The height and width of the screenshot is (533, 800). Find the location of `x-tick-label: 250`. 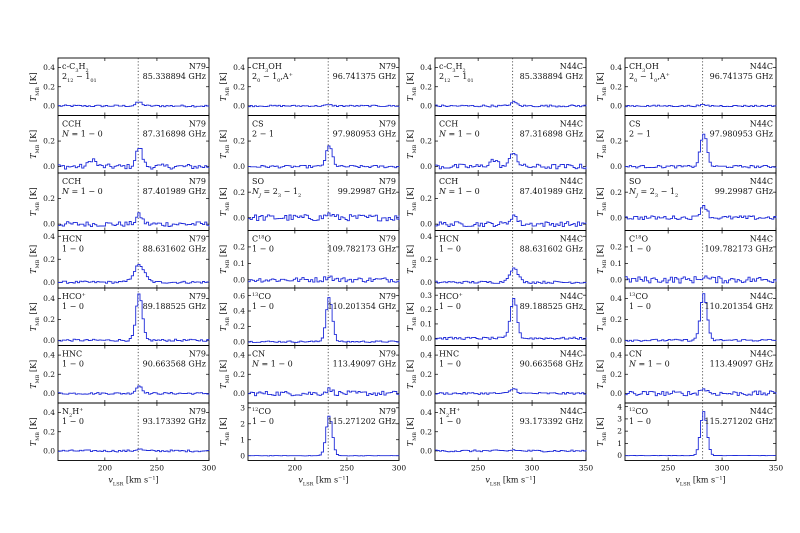

x-tick-label: 250 is located at coordinates (347, 468).